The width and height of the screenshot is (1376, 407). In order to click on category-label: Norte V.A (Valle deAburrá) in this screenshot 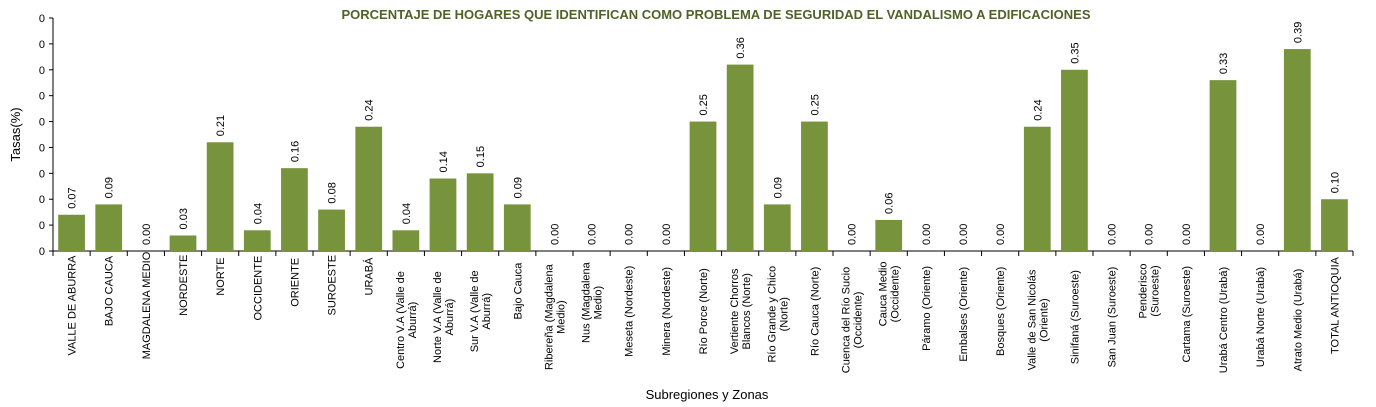, I will do `click(444, 317)`.